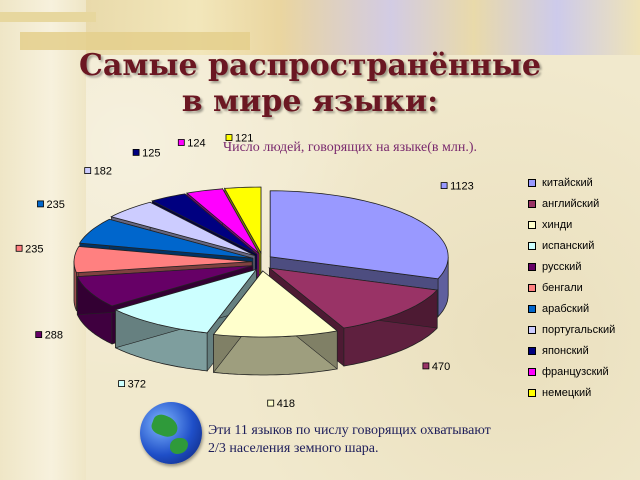 This screenshot has width=640, height=480. I want to click on data-label-value-3: 418, so click(286, 404).